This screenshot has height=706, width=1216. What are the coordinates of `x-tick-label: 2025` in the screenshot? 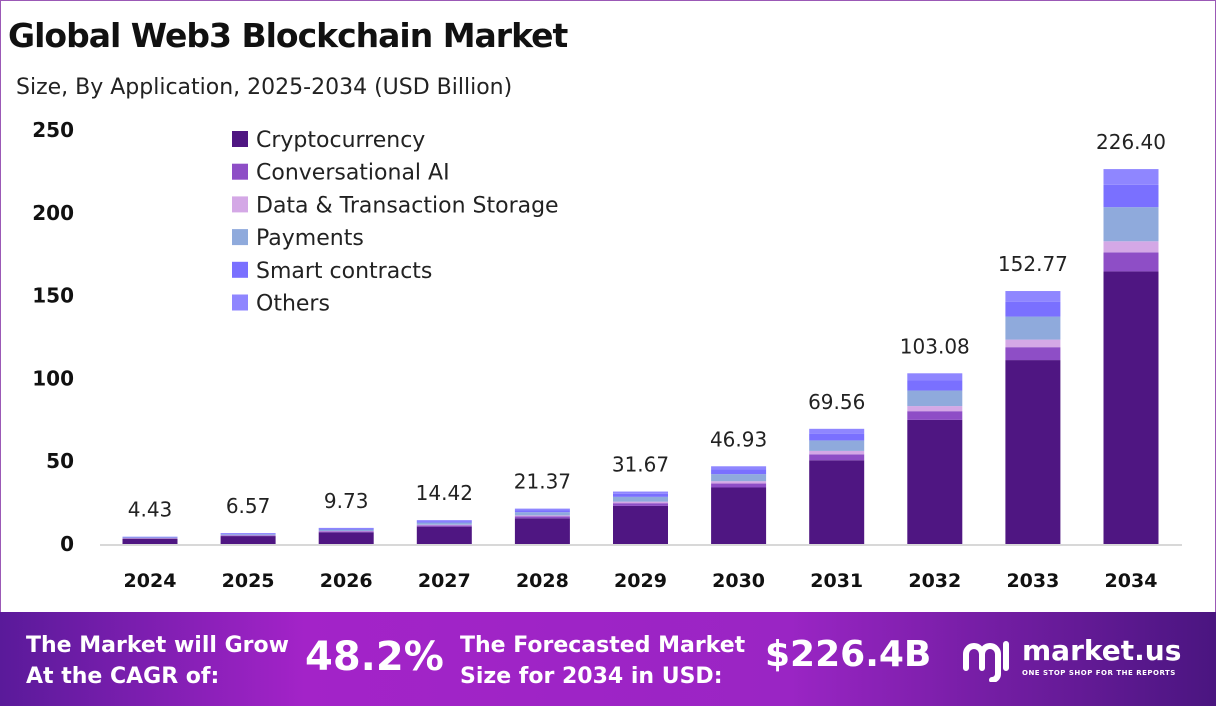 It's located at (248, 581).